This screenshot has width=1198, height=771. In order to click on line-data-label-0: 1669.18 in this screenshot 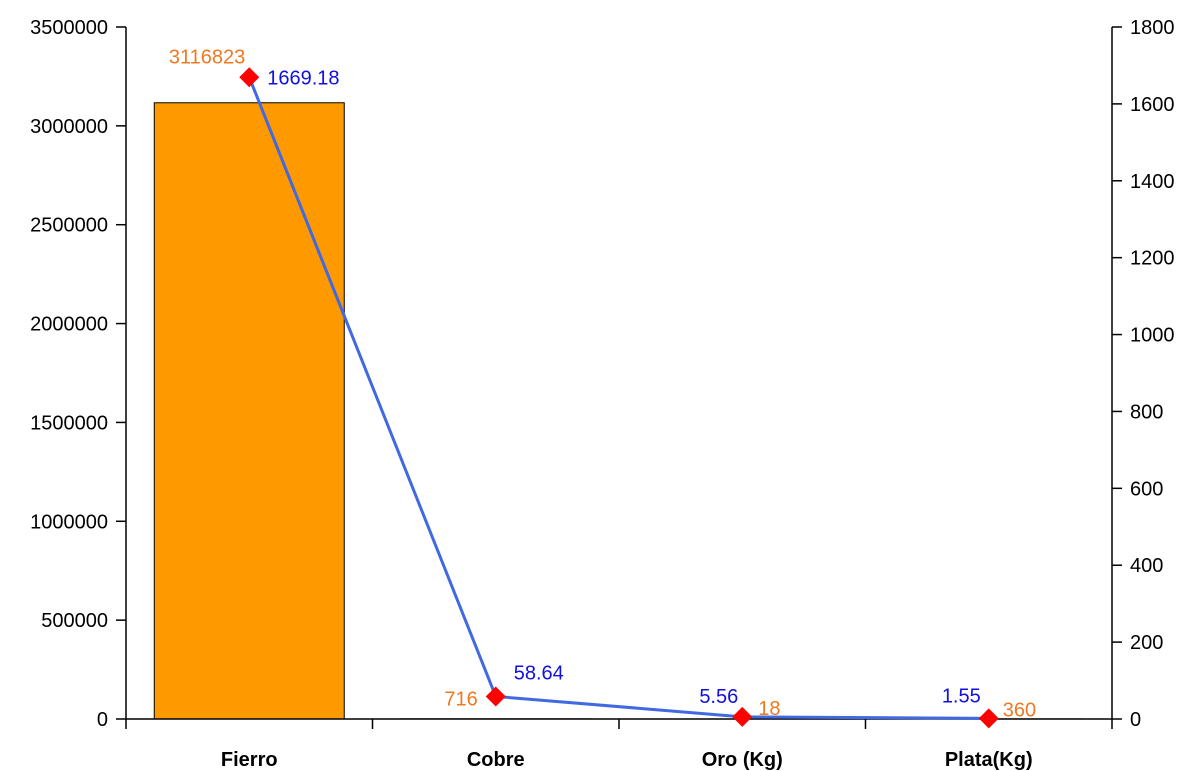, I will do `click(303, 78)`.